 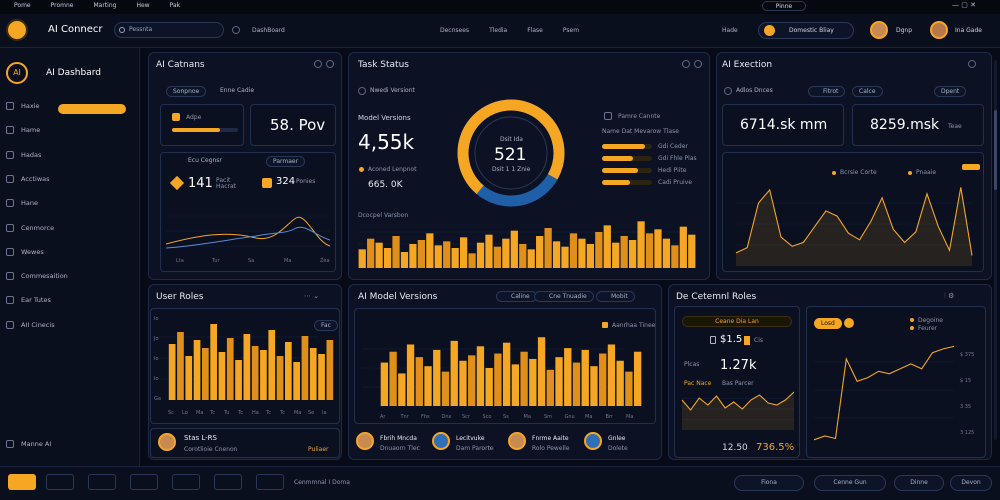 What do you see at coordinates (325, 261) in the screenshot?
I see `ai-status-axis-label: Zea` at bounding box center [325, 261].